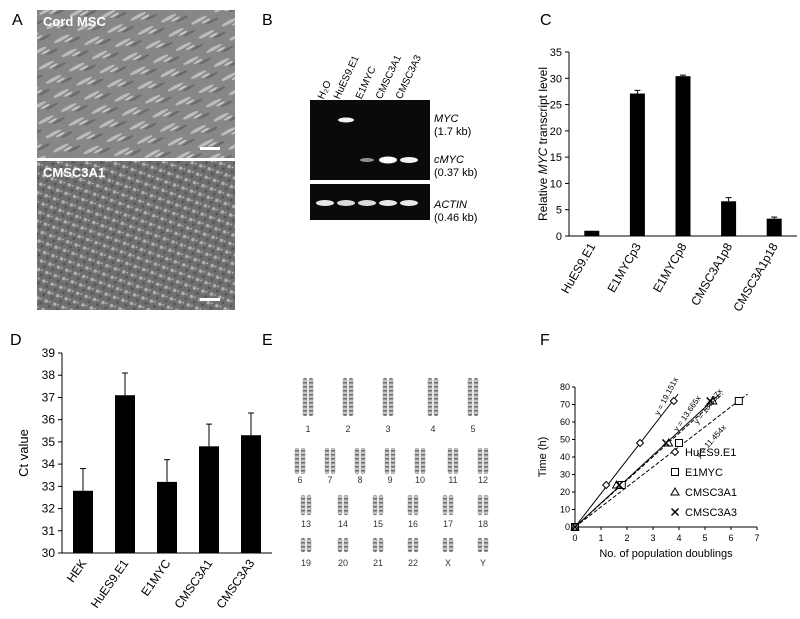 The height and width of the screenshot is (619, 800). I want to click on chart-f-xtick-label: 5, so click(704, 538).